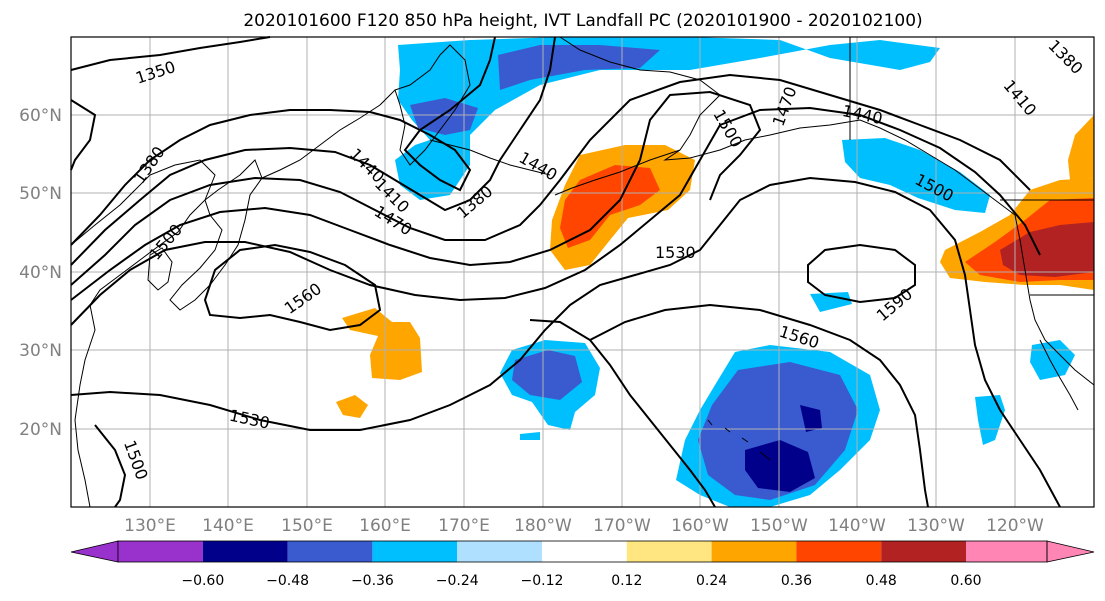 This screenshot has width=1105, height=601. What do you see at coordinates (711, 581) in the screenshot?
I see `colorbar-tick-7: 0.24` at bounding box center [711, 581].